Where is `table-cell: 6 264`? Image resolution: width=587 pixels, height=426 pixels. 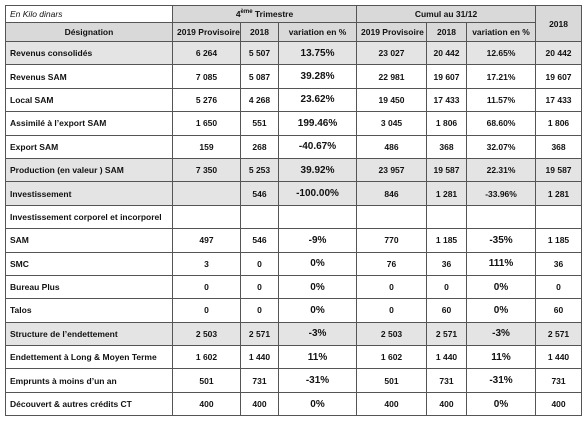
table-cell: 6 264 is located at coordinates (206, 53).